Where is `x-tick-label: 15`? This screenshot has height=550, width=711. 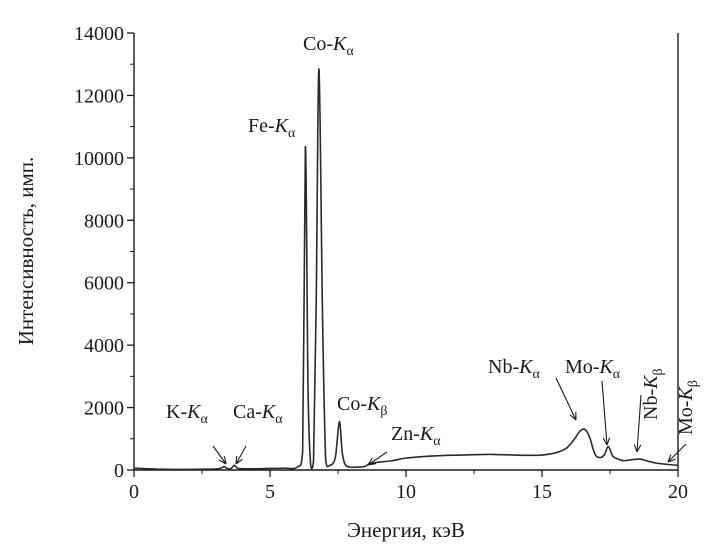 x-tick-label: 15 is located at coordinates (542, 492).